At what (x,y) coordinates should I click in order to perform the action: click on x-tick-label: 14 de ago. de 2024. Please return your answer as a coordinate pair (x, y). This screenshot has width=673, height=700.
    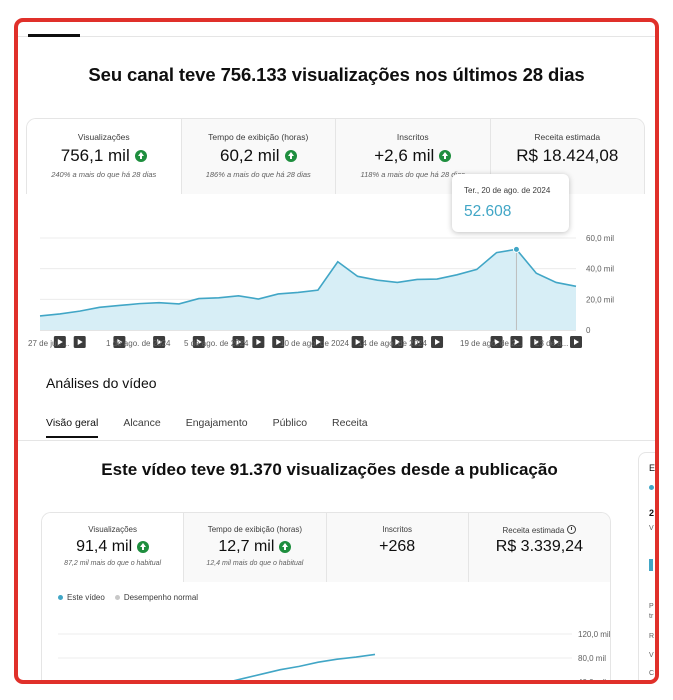
    Looking at the image, I should click on (392, 343).